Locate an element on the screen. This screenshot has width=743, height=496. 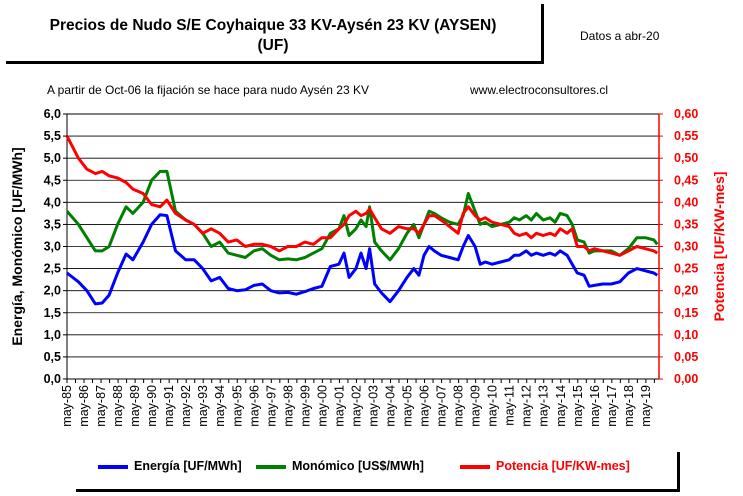
y-tick-label: 5,0 is located at coordinates (52, 158).